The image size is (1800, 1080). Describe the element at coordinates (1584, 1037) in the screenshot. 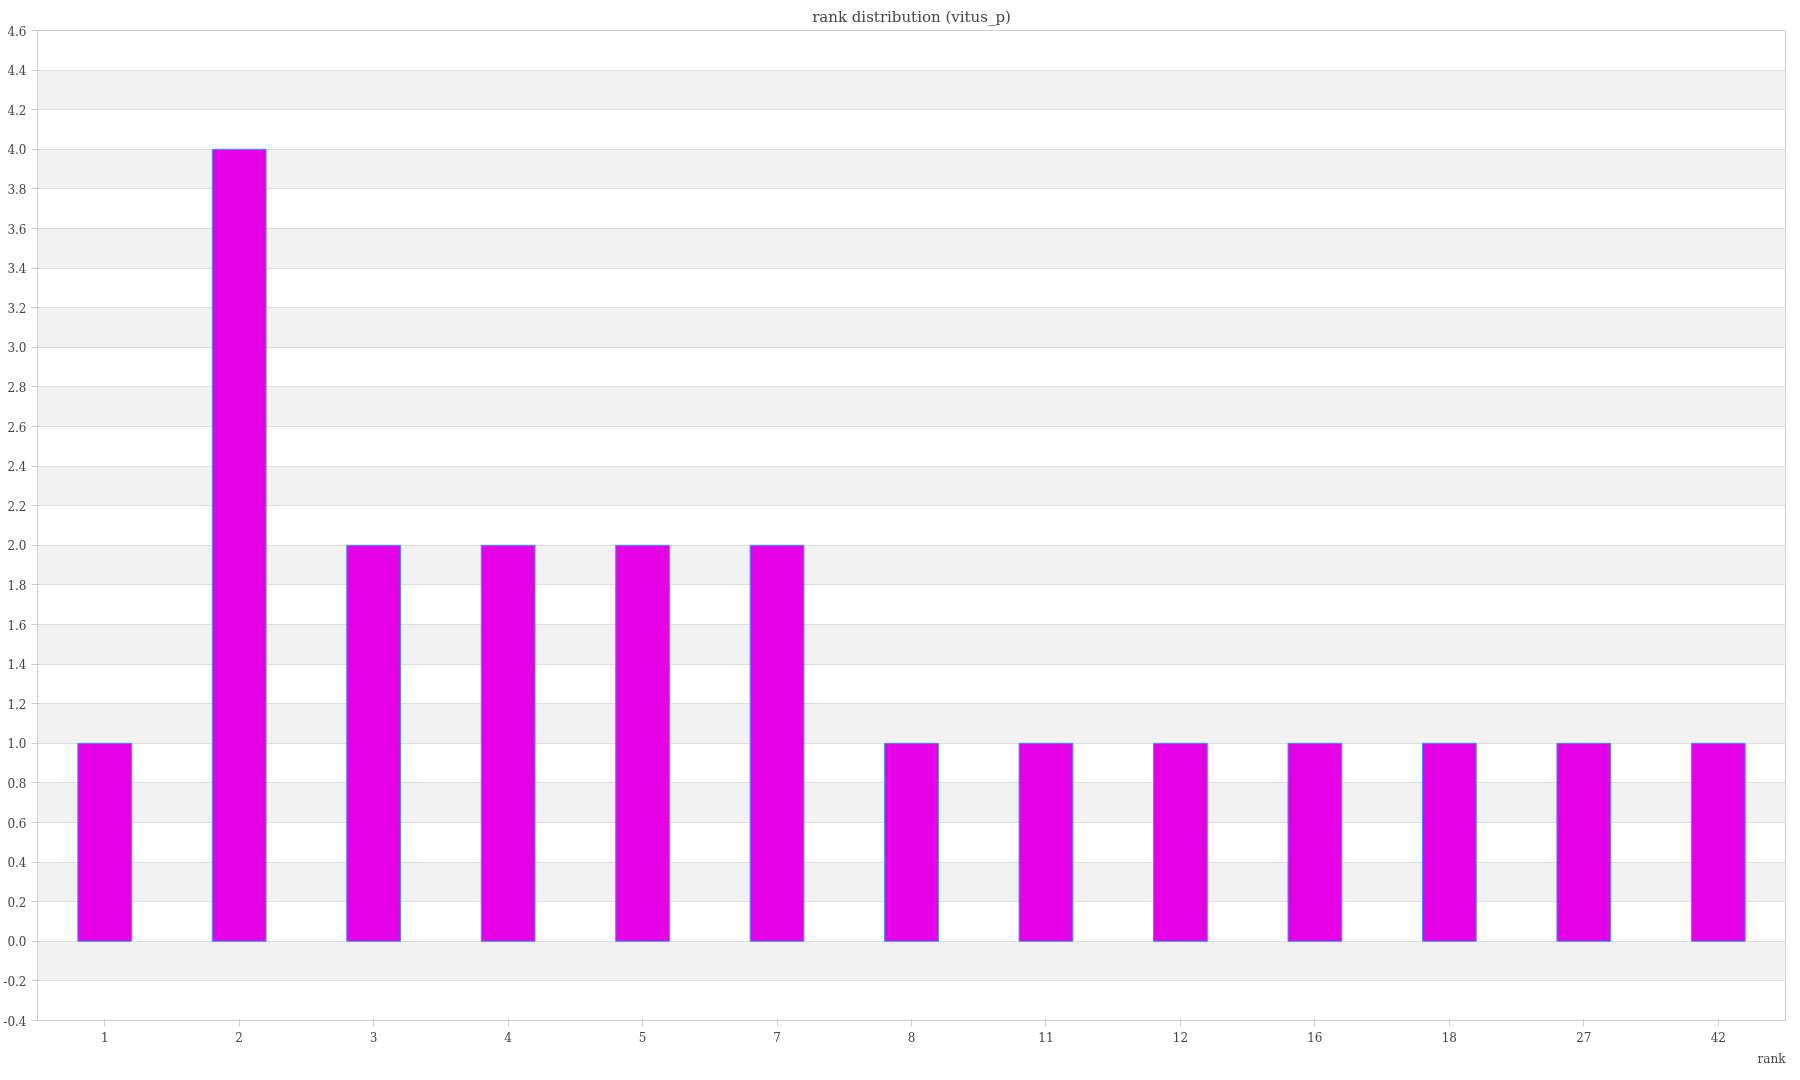

I see `x-tick-label: 27` at that location.